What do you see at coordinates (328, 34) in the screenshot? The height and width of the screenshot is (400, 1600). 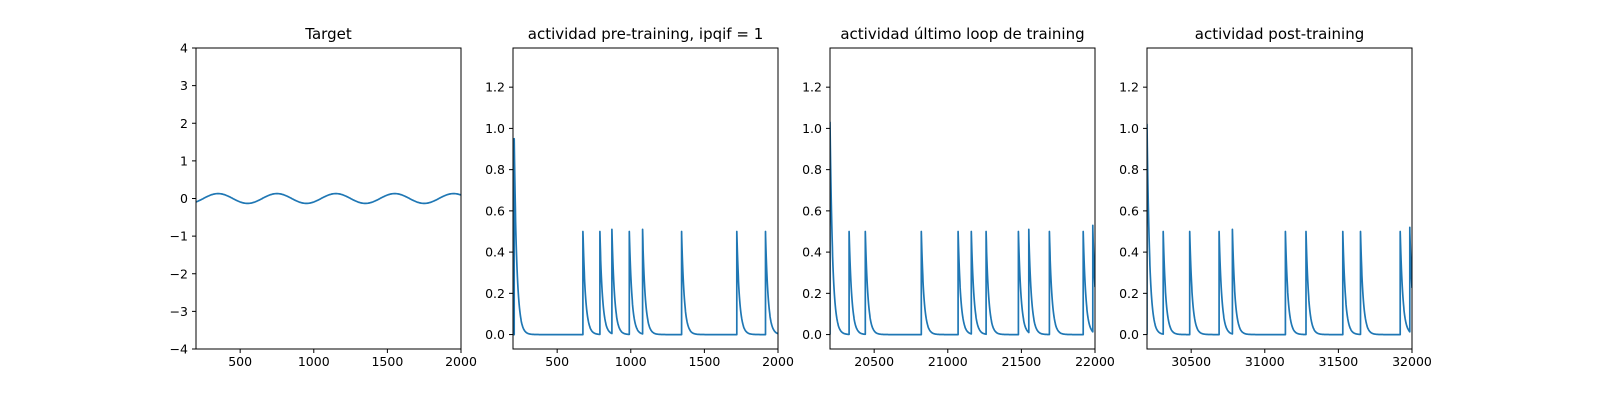 I see `panel-title: Target` at bounding box center [328, 34].